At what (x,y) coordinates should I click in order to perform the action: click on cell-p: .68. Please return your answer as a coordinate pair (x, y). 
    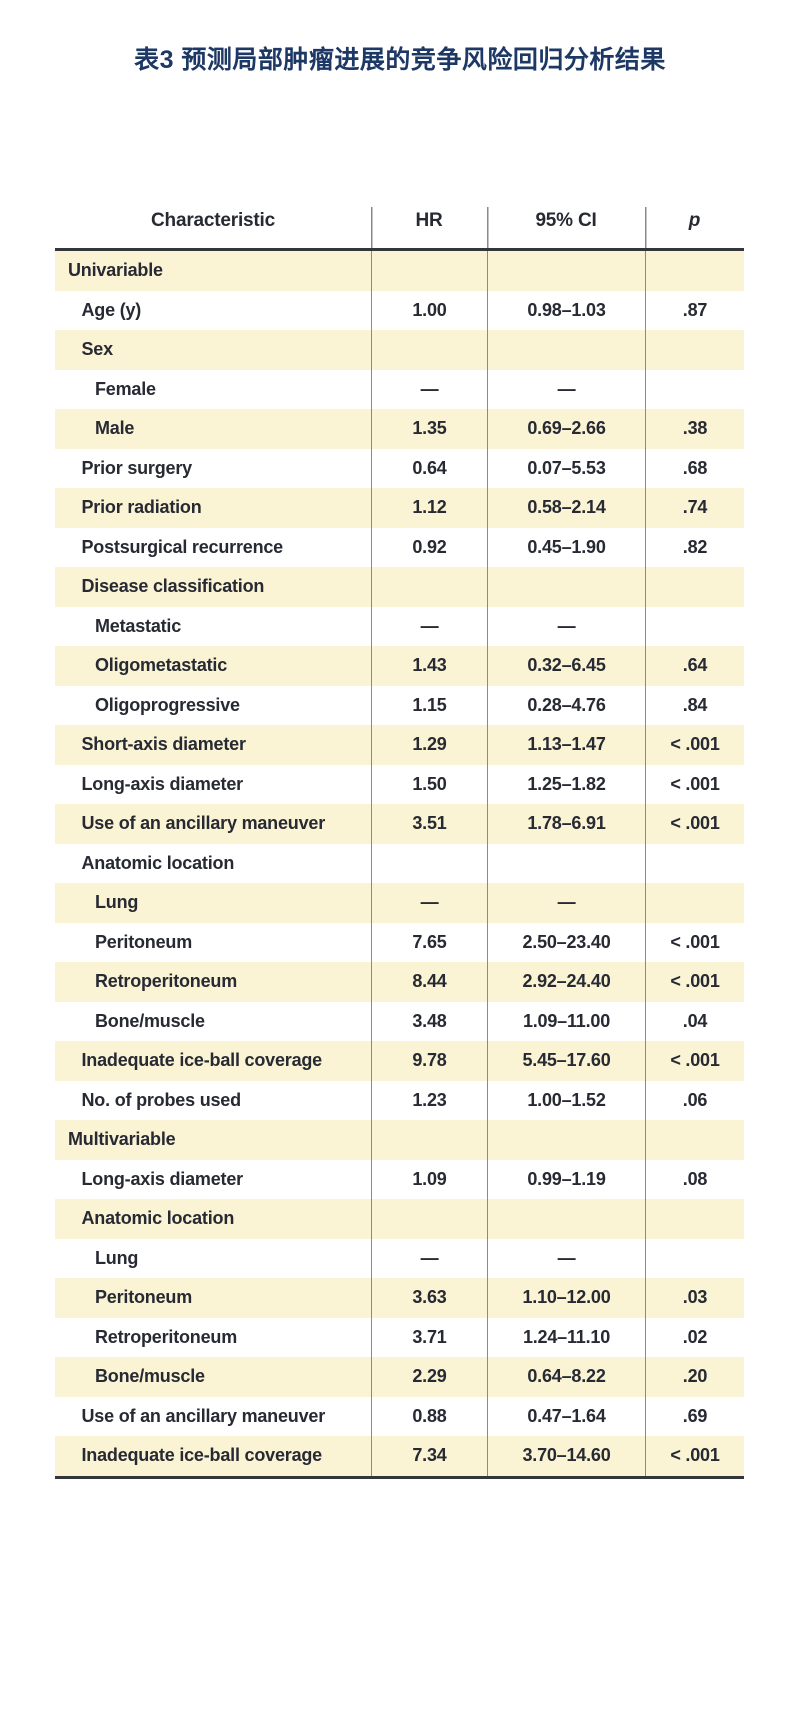
    Looking at the image, I should click on (694, 468).